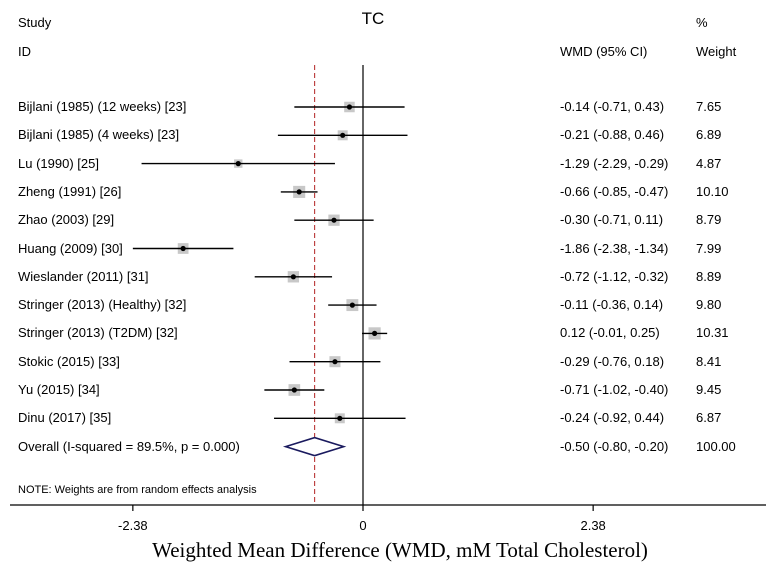 The image size is (776, 572). I want to click on study-label: Huang (2009) [30], so click(70, 248).